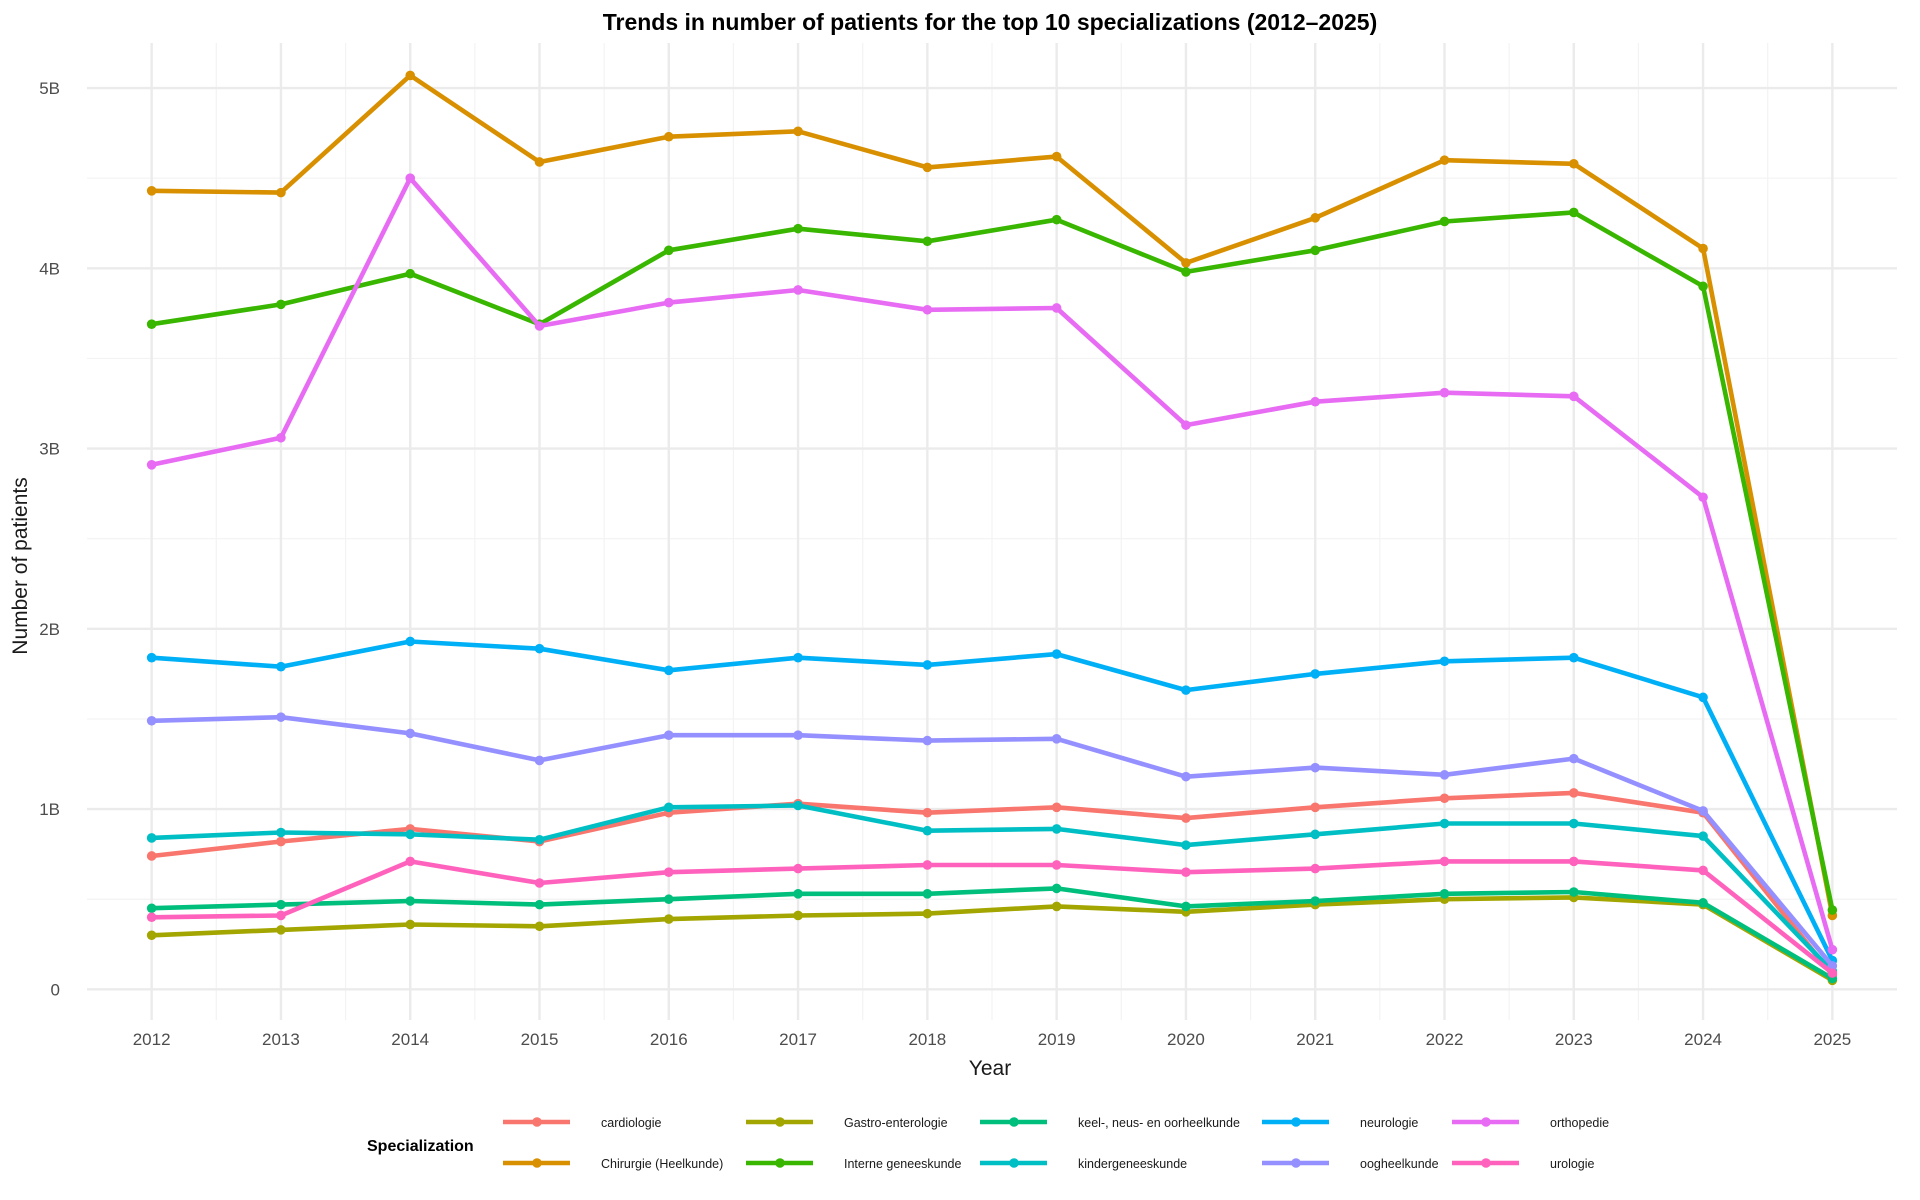 Image resolution: width=1920 pixels, height=1200 pixels. I want to click on legend-label: oogheelkunde, so click(1399, 1164).